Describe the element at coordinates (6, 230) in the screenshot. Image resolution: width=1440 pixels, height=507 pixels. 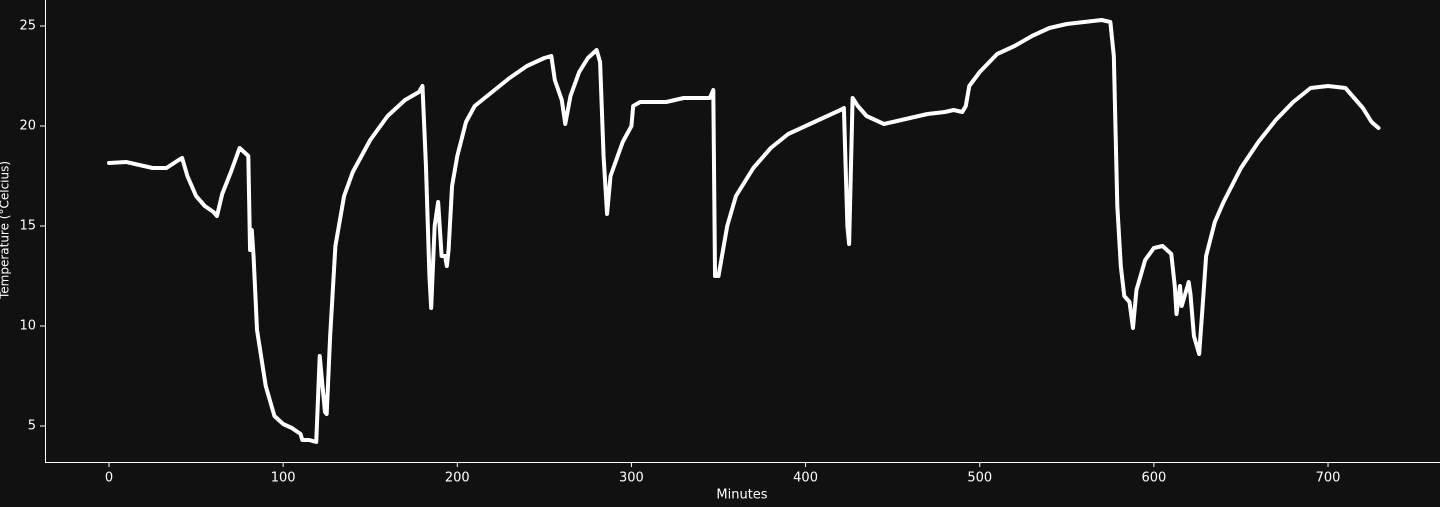
I see `y-axis-label: Temperature (°Celcius)` at that location.